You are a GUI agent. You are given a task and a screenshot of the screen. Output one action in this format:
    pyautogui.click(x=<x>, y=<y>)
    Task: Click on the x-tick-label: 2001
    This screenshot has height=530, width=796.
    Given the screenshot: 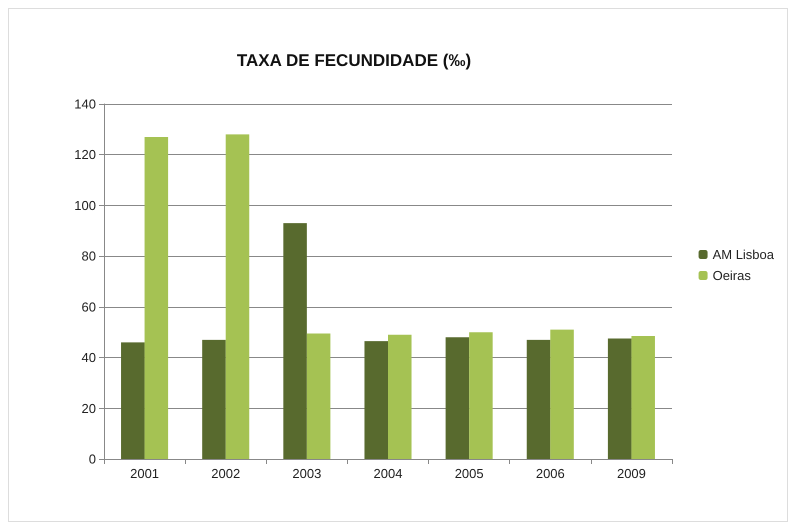 What is the action you would take?
    pyautogui.click(x=145, y=473)
    